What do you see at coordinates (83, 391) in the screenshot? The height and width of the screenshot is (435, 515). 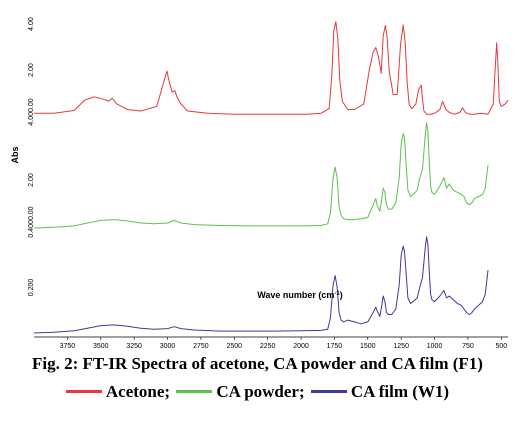 I see `legend-swatch-acetone` at bounding box center [83, 391].